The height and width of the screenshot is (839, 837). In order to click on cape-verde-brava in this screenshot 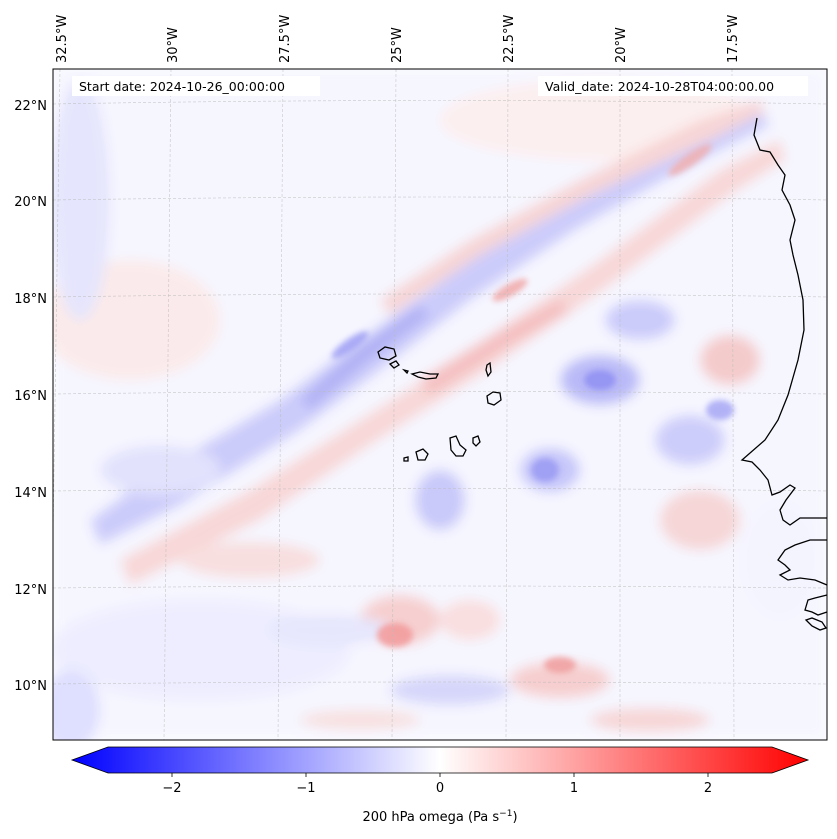, I will do `click(406, 459)`.